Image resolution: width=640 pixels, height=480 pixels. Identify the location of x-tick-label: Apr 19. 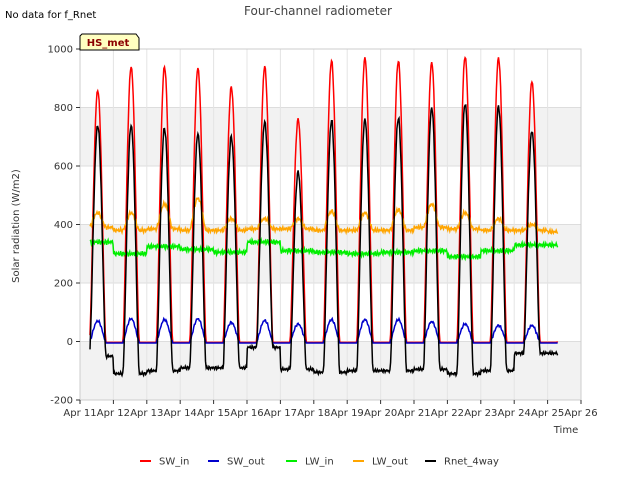
(347, 413).